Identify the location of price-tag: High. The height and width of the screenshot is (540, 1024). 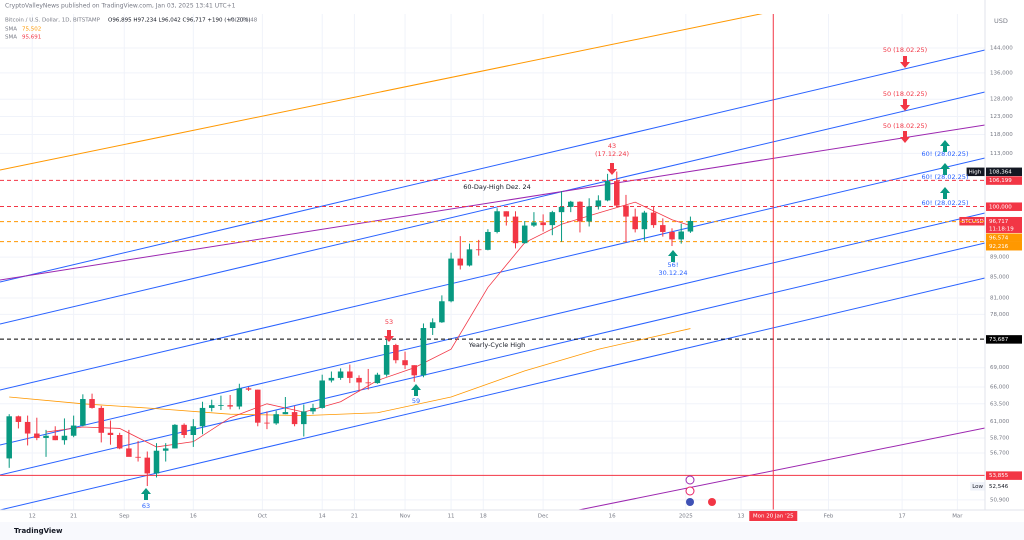
(975, 172).